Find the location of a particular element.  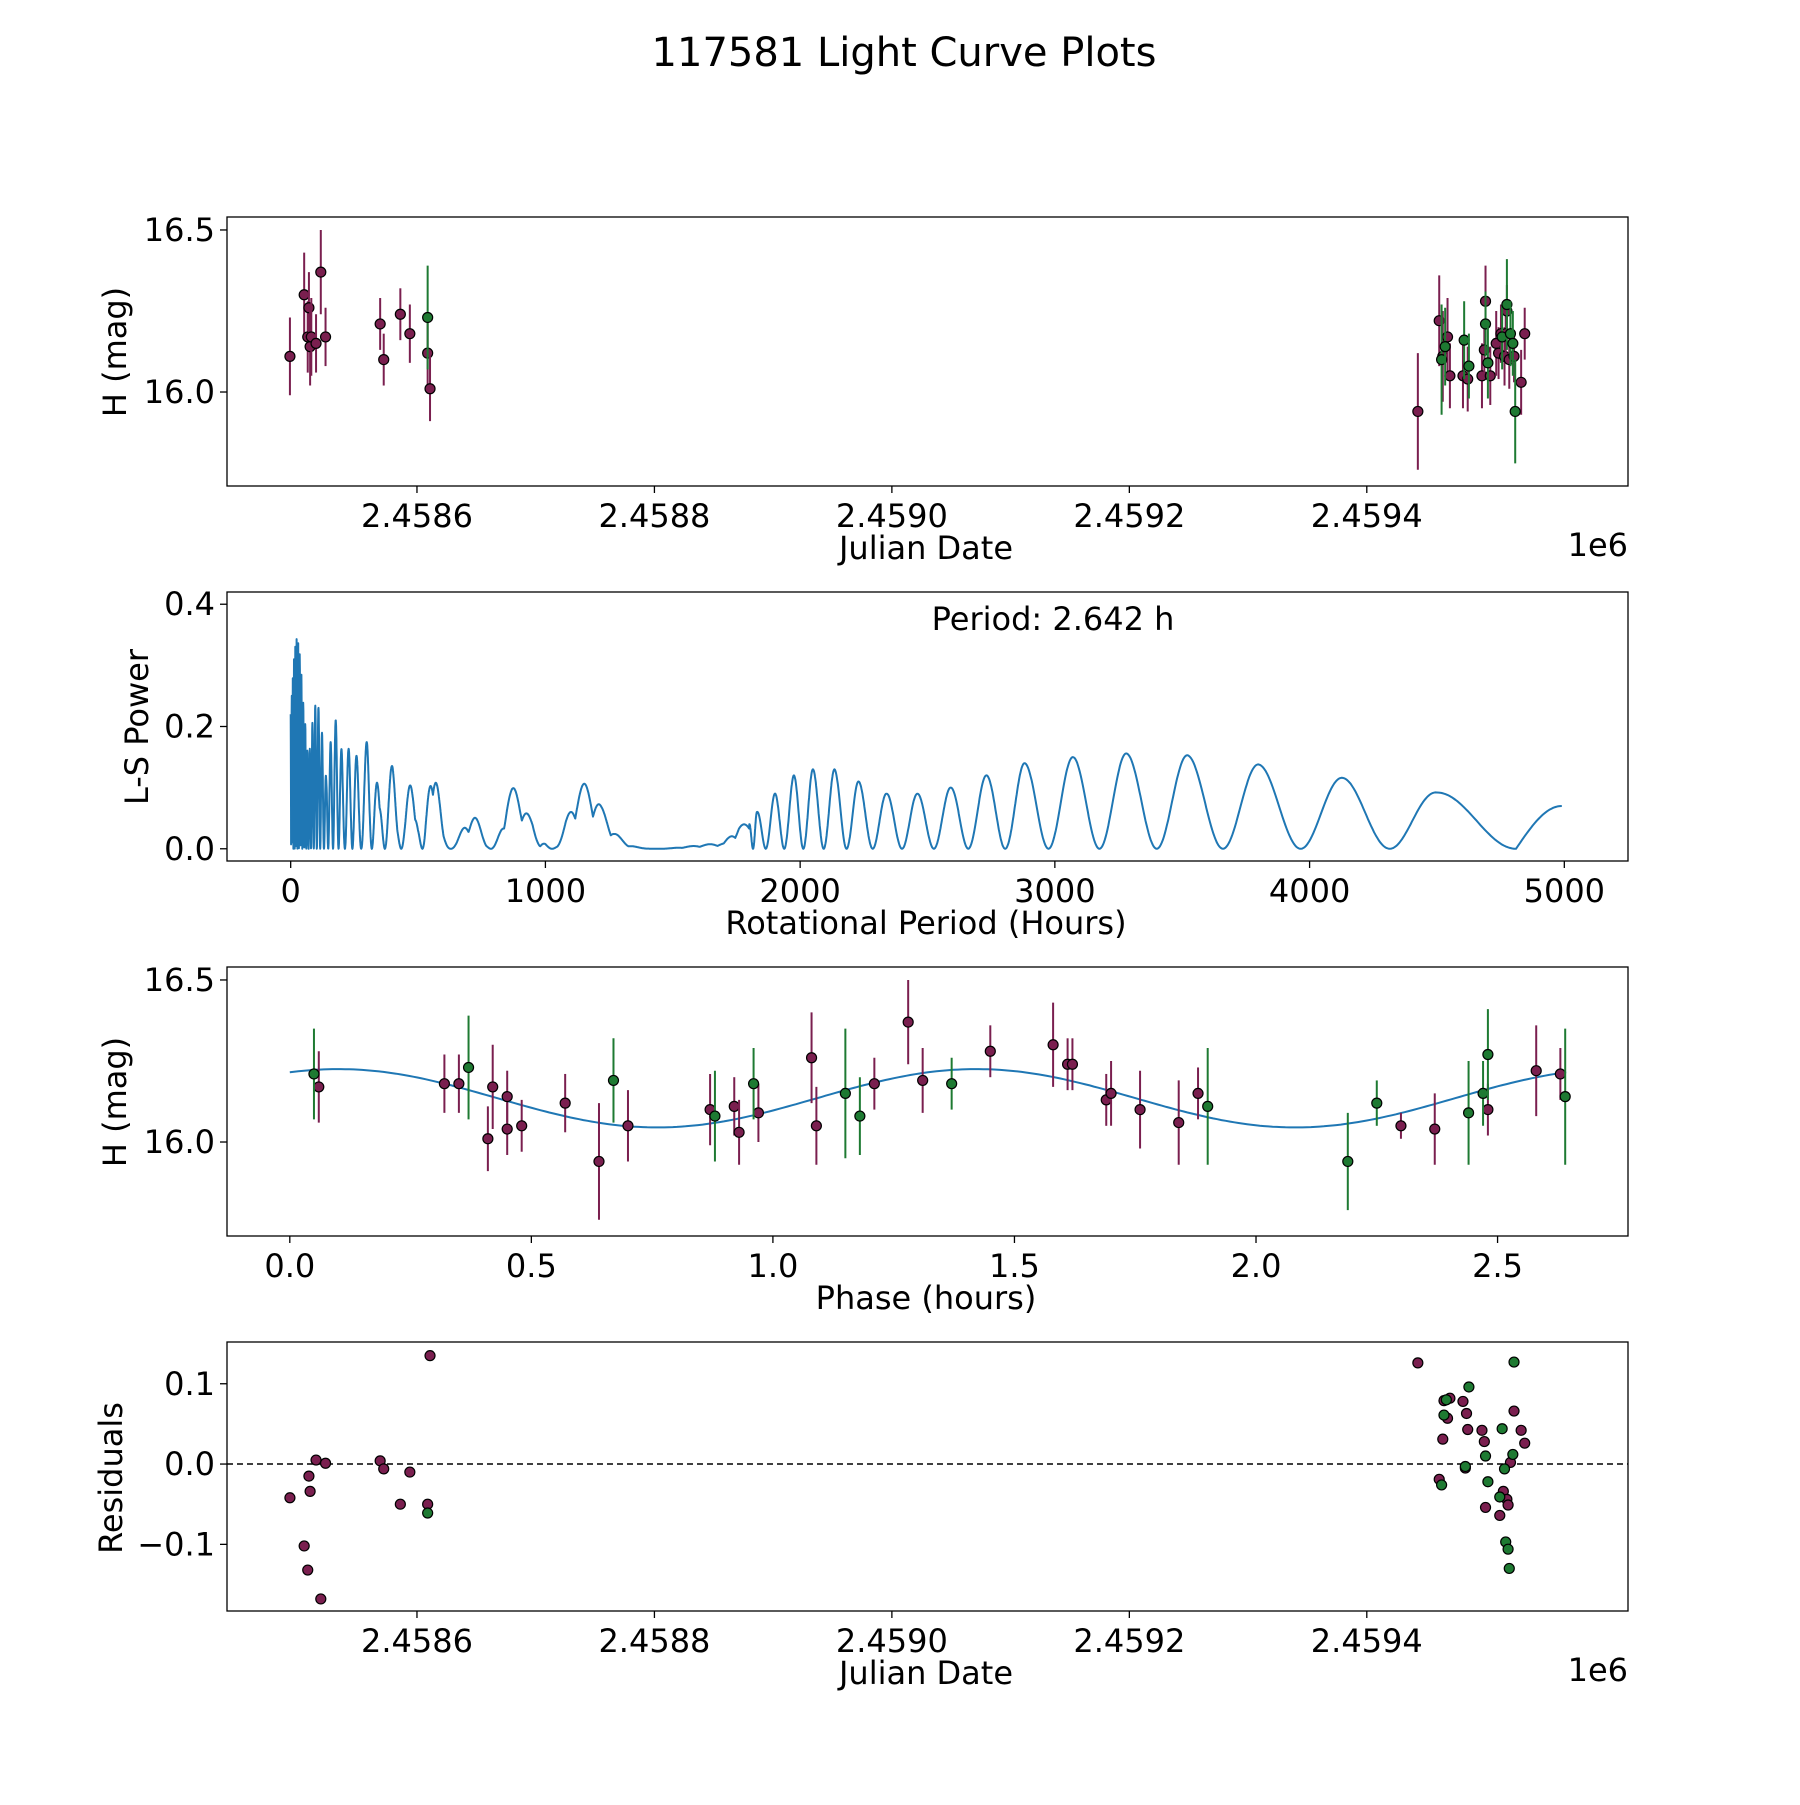

residuals-xtick-label: 2.4586 is located at coordinates (417, 1641).